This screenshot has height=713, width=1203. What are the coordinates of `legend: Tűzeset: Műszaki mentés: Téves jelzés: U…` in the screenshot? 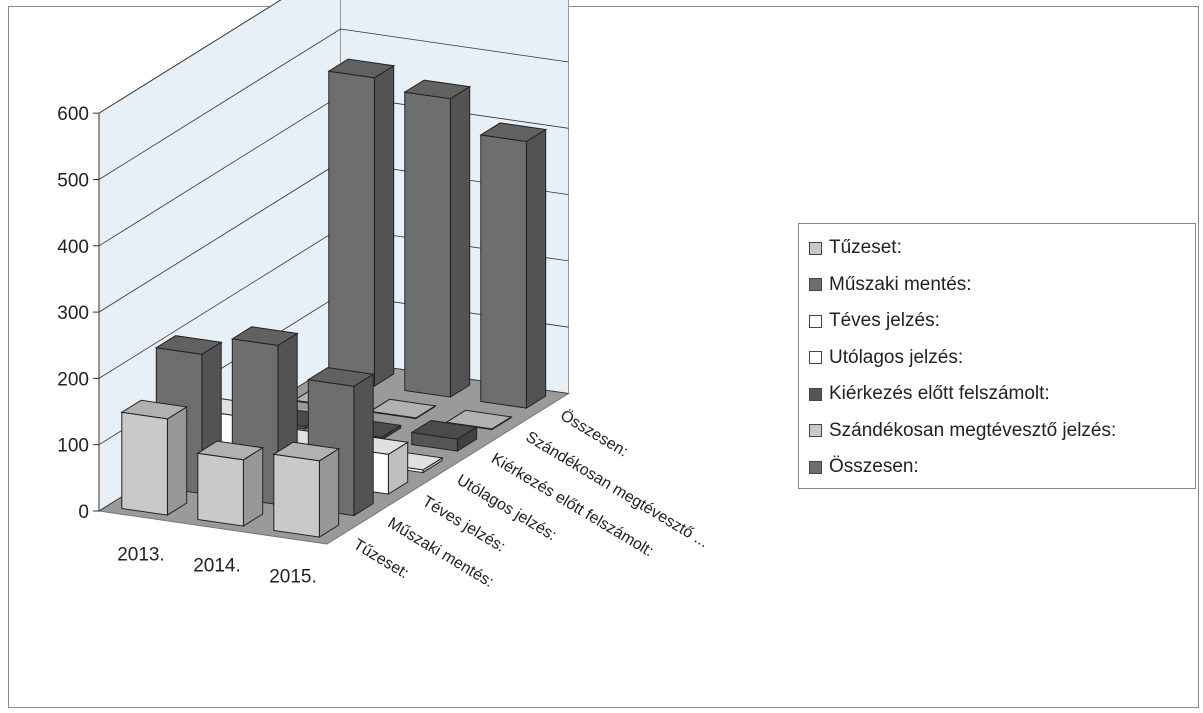 It's located at (997, 356).